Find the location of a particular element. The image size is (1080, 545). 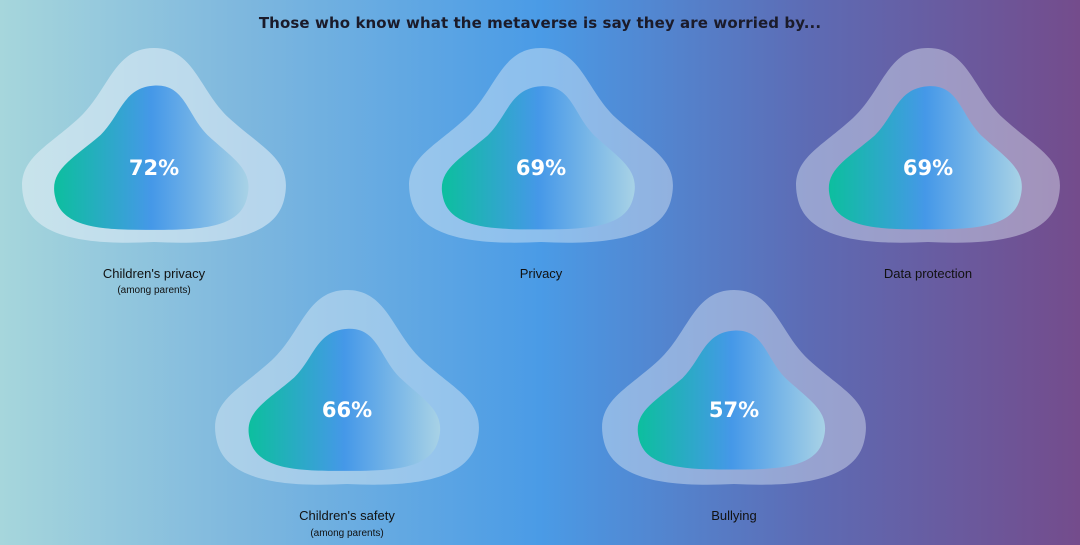

bubble-2: 69% Privacy is located at coordinates (541, 164).